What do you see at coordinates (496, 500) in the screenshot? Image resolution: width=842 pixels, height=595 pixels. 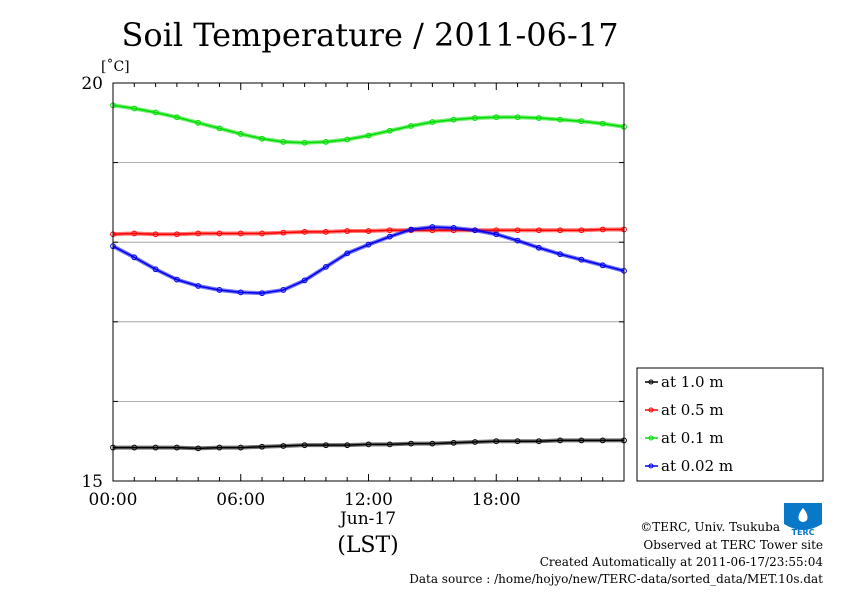 I see `x-tick-label: 18:00` at bounding box center [496, 500].